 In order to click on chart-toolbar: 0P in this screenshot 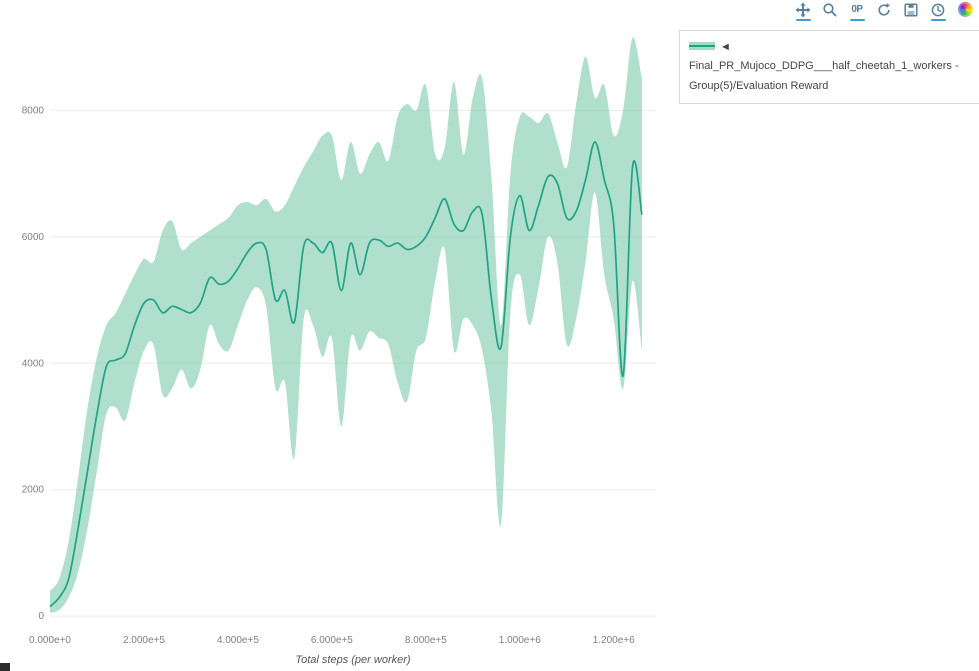, I will do `click(884, 11)`.